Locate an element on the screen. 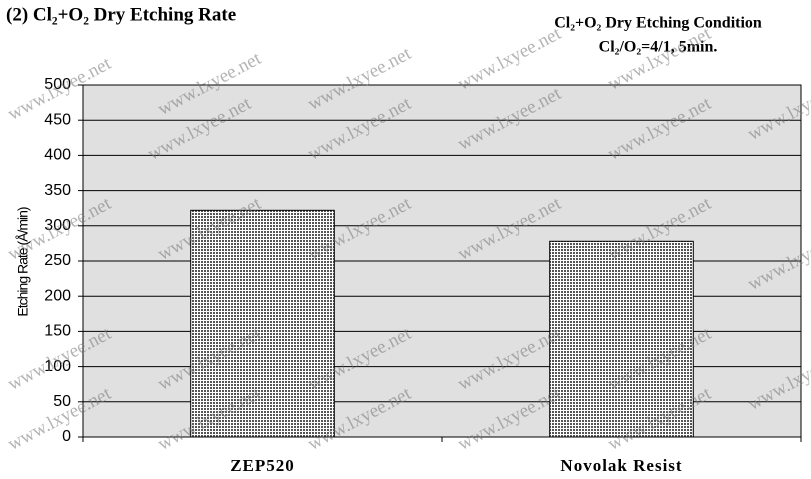 The image size is (811, 479). x-tick-label: Novolak Resist is located at coordinates (621, 465).